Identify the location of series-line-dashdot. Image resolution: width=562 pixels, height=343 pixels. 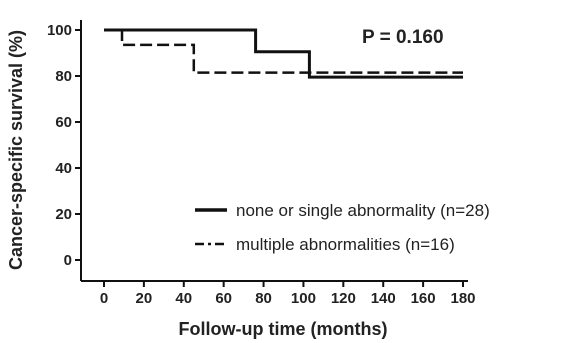
(283, 51).